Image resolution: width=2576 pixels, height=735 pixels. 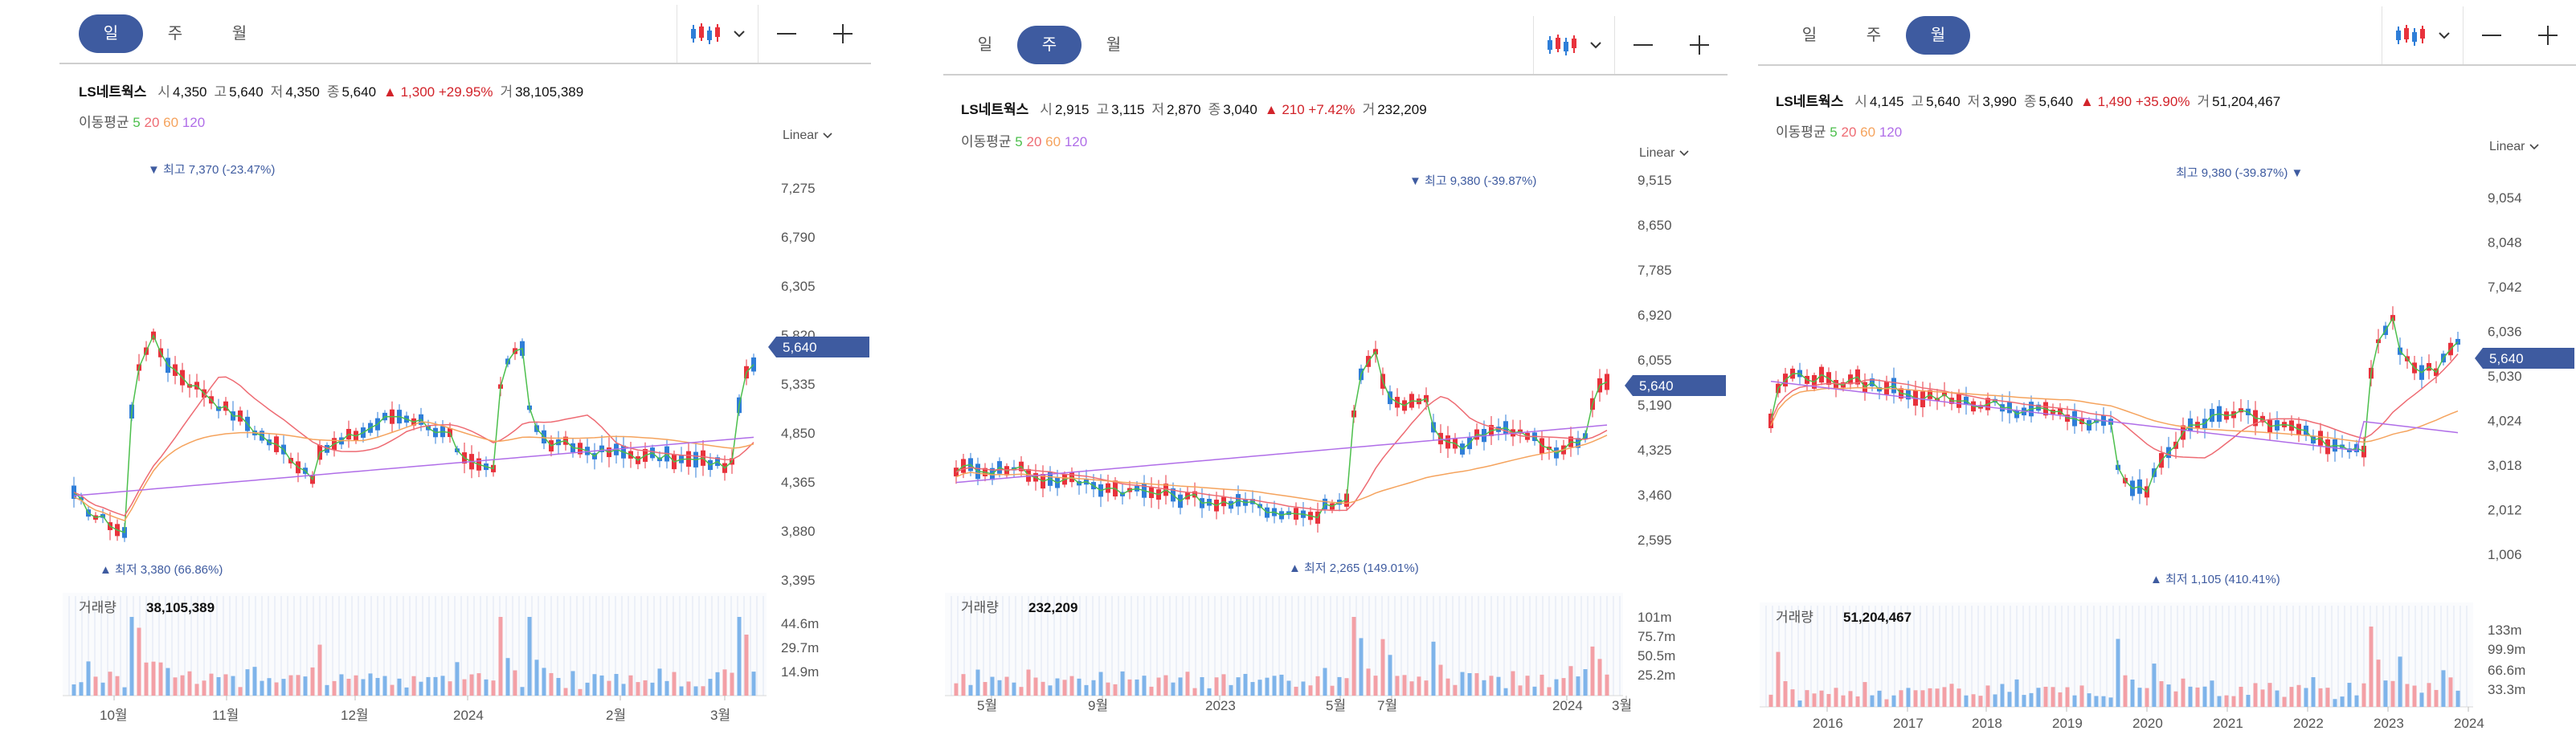 I want to click on divider, so click(x=2463, y=35).